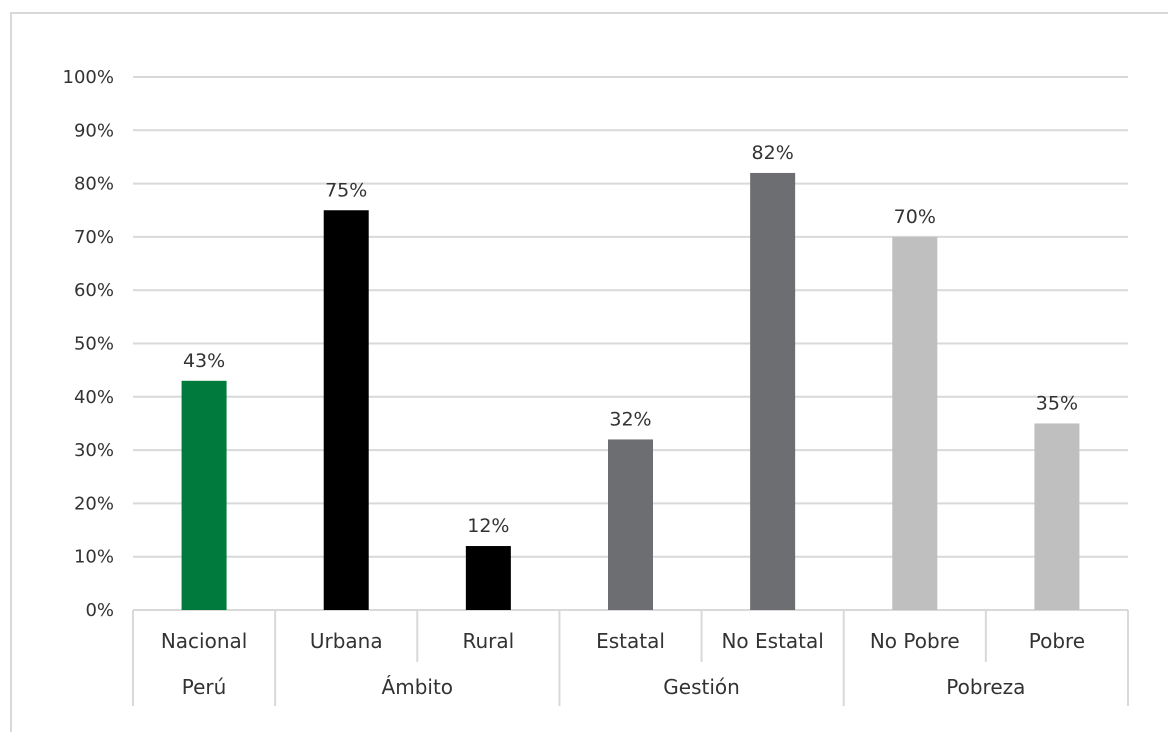 The height and width of the screenshot is (732, 1168). Describe the element at coordinates (701, 687) in the screenshot. I see `group-label: Gestión` at that location.